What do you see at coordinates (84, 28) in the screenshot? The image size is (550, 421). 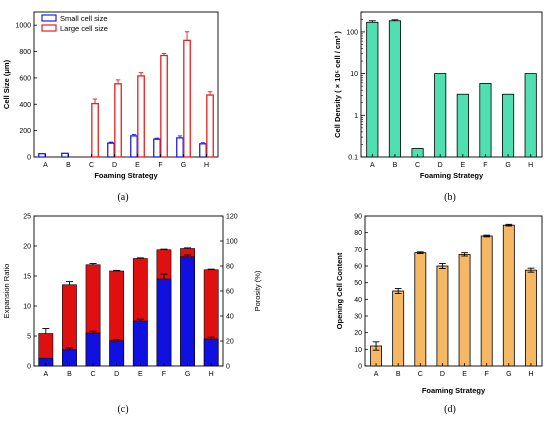 I see `legend-label: Large cell size` at bounding box center [84, 28].